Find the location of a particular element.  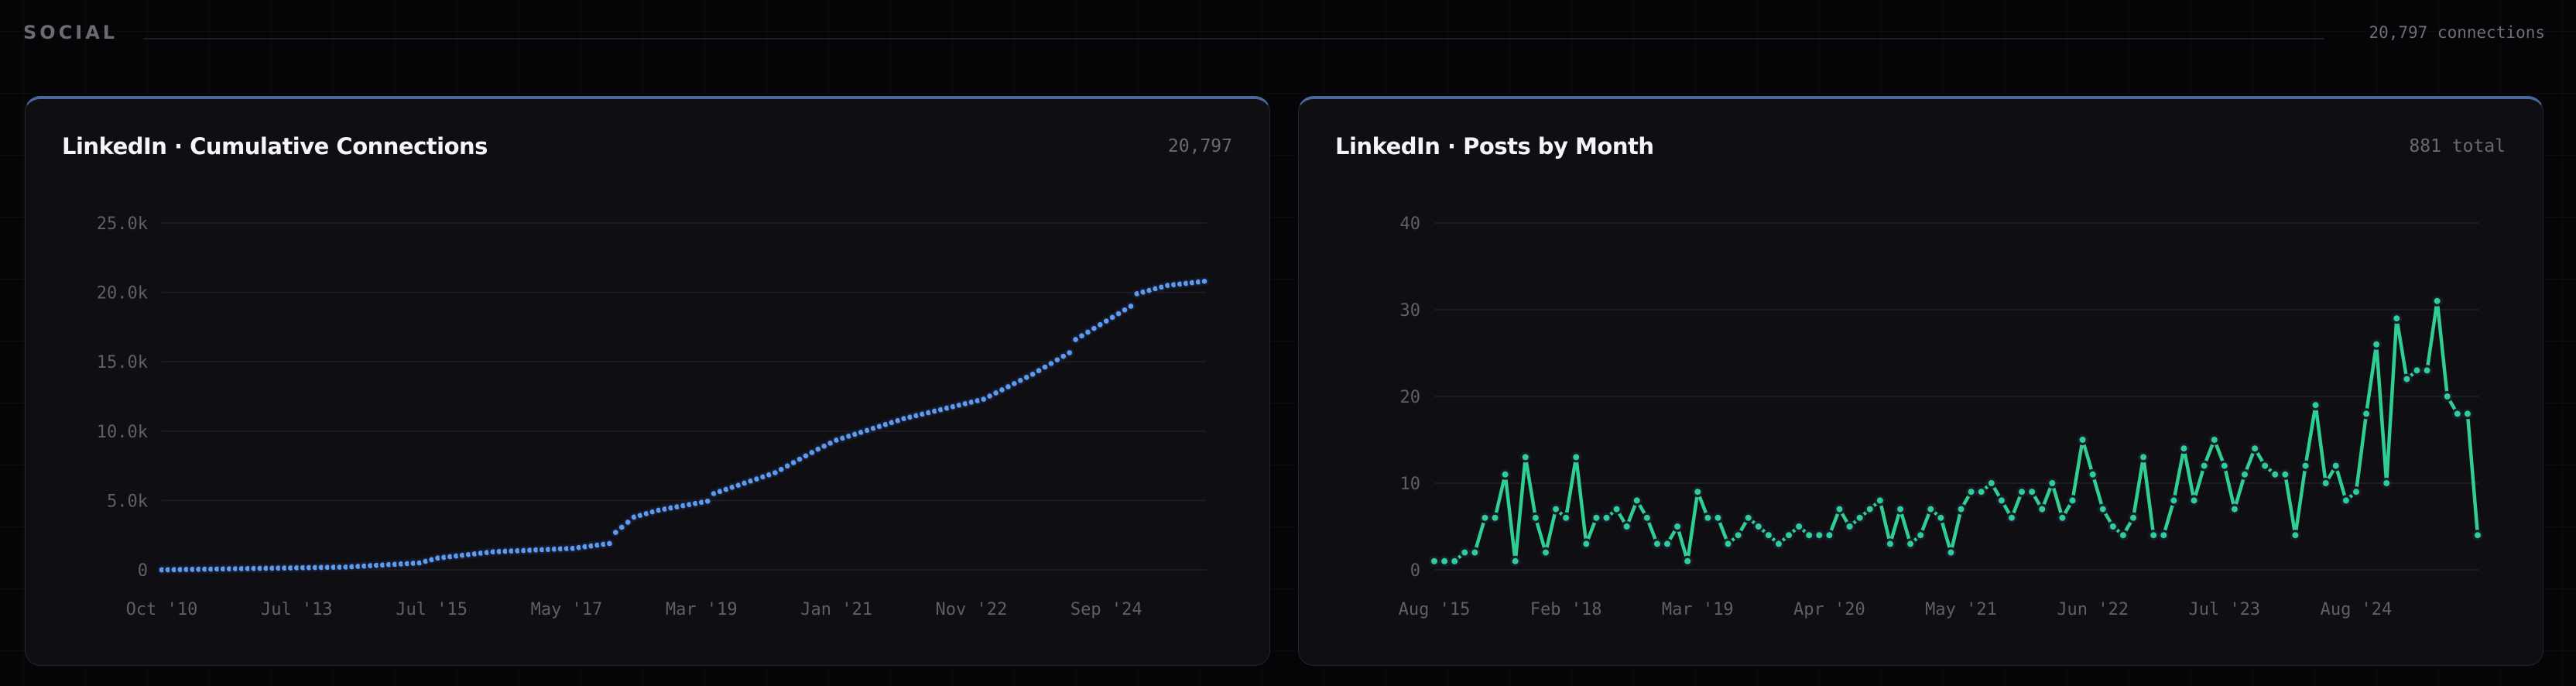

card-title: LinkedIn · Posts by Month is located at coordinates (1494, 146).